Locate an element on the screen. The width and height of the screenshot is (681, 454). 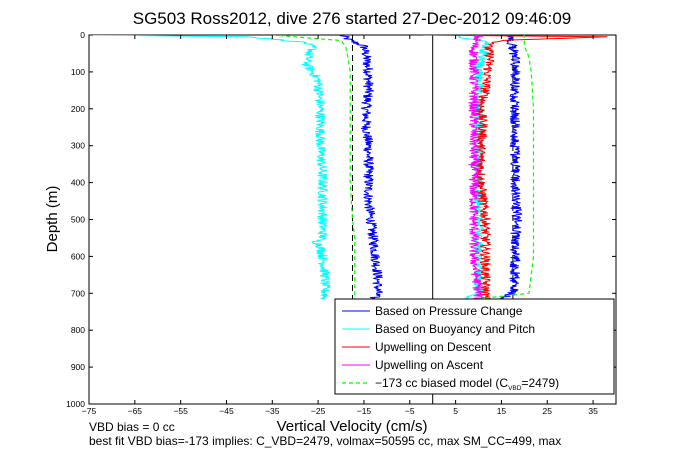
y-tick-label: 500 is located at coordinates (78, 220).